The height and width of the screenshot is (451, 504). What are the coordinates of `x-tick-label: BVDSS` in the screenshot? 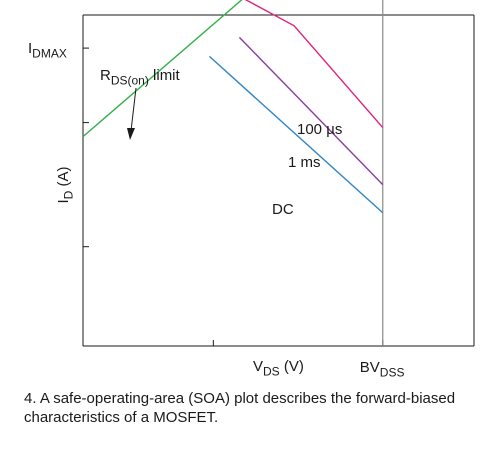 It's located at (382, 369).